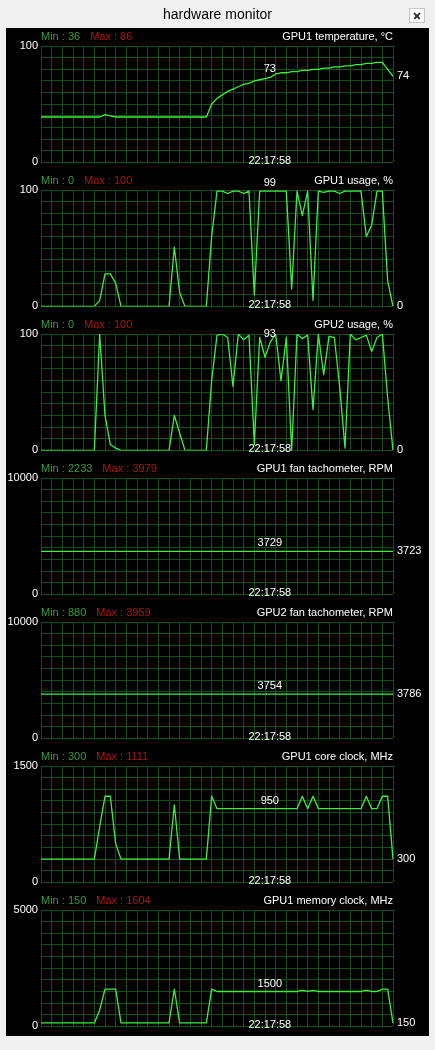 The image size is (435, 1050). What do you see at coordinates (64, 612) in the screenshot?
I see `text: Min : 880` at bounding box center [64, 612].